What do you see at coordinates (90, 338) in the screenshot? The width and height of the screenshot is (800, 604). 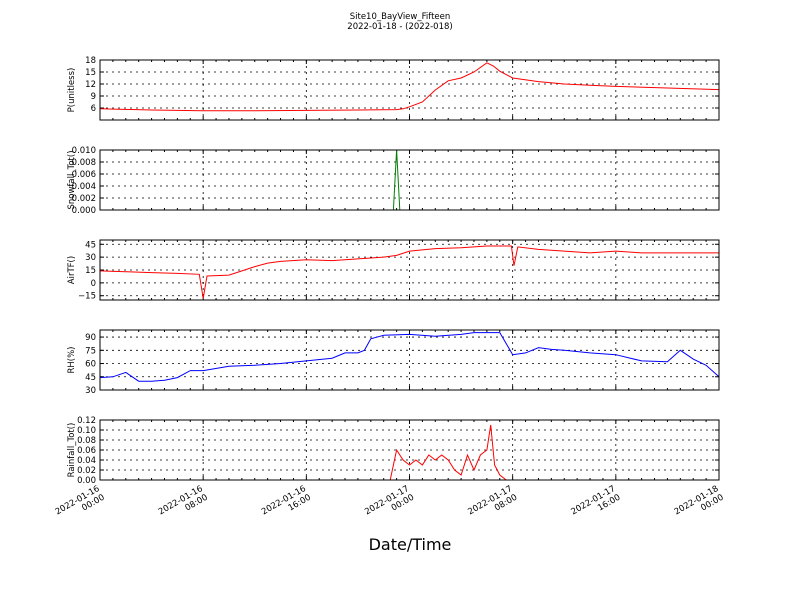 I see `y-tick-label: 90` at bounding box center [90, 338].